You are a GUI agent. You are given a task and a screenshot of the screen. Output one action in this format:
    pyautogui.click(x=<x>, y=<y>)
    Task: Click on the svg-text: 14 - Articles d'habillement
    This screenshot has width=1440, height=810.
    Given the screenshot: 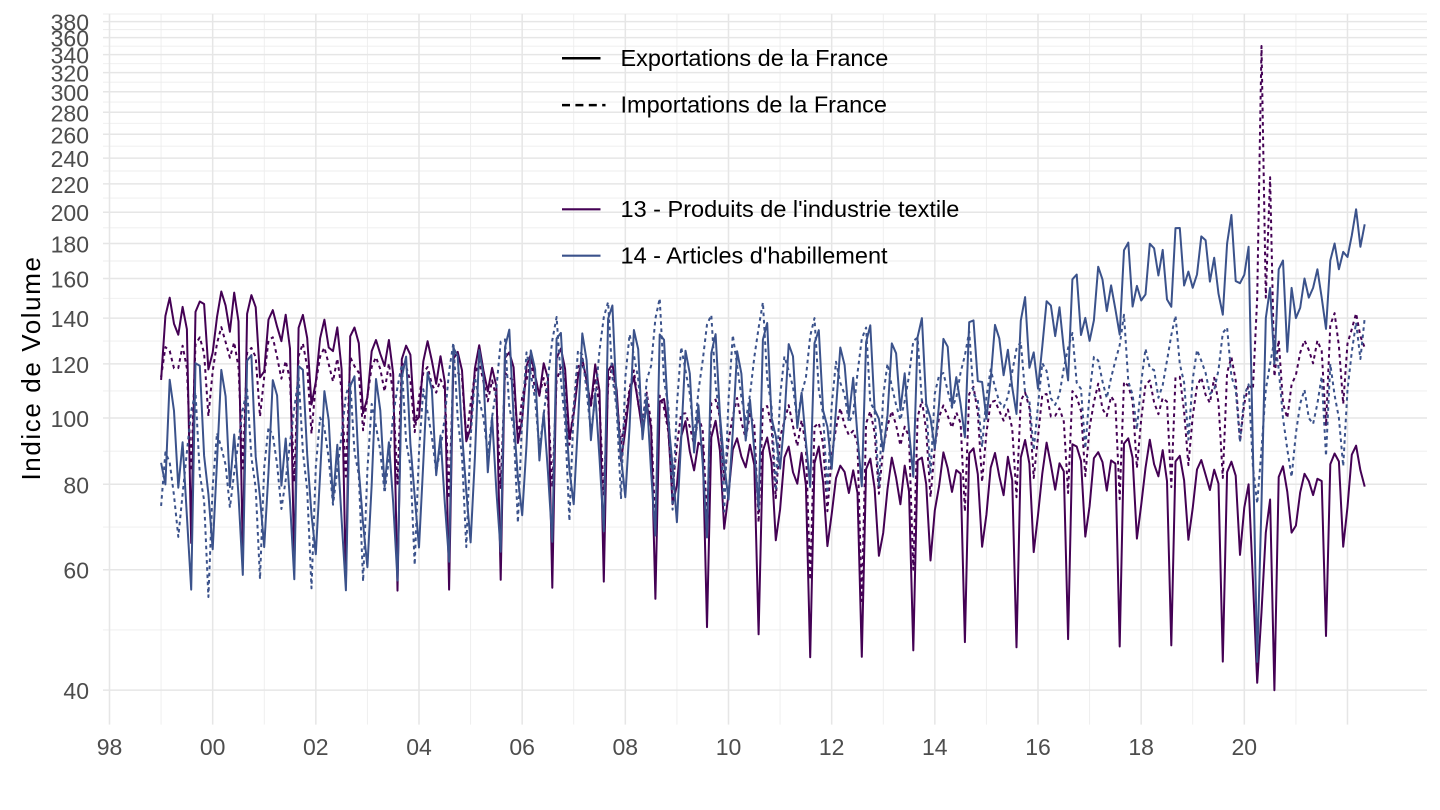 What is the action you would take?
    pyautogui.click(x=755, y=255)
    